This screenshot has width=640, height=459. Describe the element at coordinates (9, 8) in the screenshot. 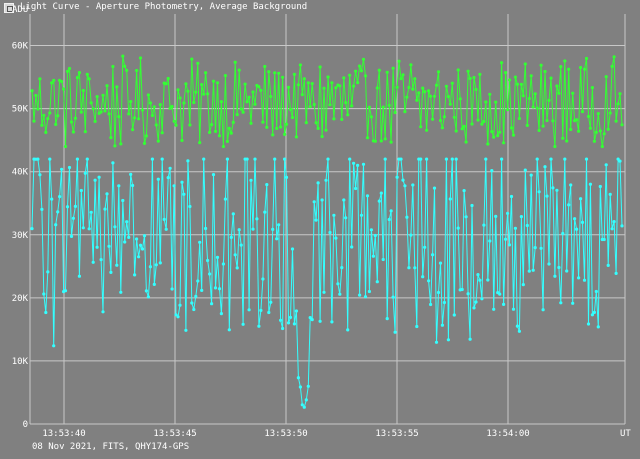

I see `app-icon` at that location.